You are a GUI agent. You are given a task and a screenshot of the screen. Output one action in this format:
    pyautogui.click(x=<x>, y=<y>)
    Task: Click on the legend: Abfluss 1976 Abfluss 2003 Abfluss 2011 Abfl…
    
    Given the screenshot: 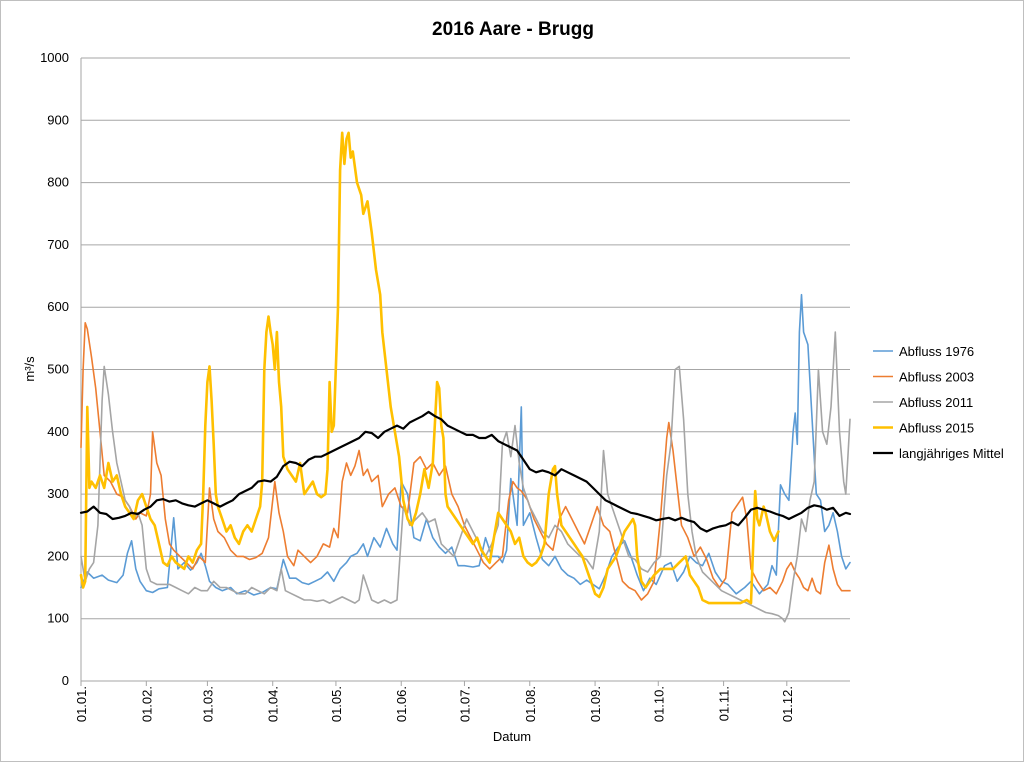 What is the action you would take?
    pyautogui.click(x=938, y=402)
    